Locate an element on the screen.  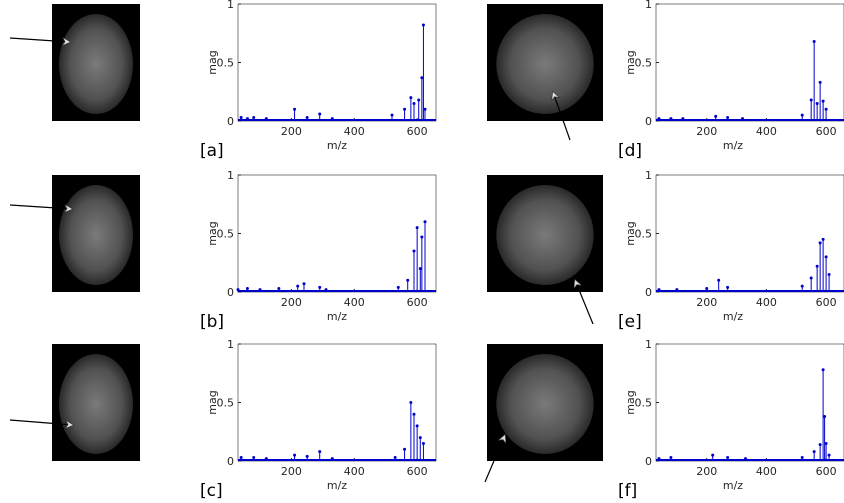
chart: 0 0.5 1 200 400 600 m/z mag [b] is located at coordinates (318, 250).